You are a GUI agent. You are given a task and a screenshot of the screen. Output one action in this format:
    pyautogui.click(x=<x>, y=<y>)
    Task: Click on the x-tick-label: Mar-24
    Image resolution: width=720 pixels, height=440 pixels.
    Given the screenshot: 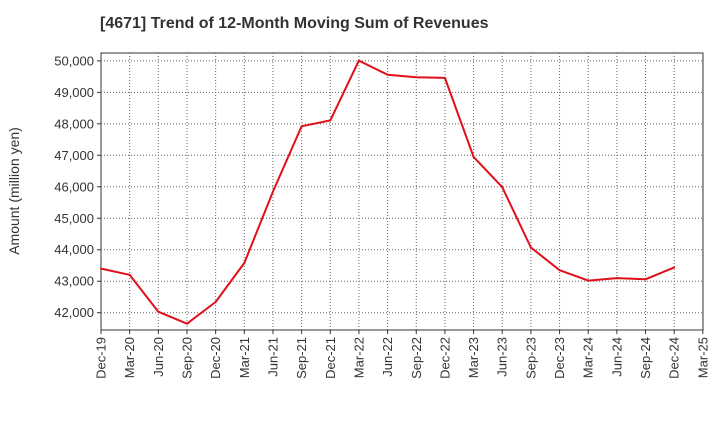 What is the action you would take?
    pyautogui.click(x=588, y=357)
    